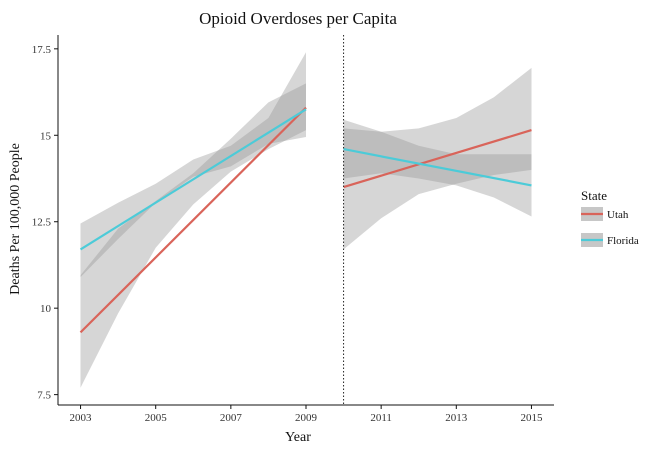 The height and width of the screenshot is (453, 669). Describe the element at coordinates (381, 418) in the screenshot. I see `x-tick-label: 2011` at that location.